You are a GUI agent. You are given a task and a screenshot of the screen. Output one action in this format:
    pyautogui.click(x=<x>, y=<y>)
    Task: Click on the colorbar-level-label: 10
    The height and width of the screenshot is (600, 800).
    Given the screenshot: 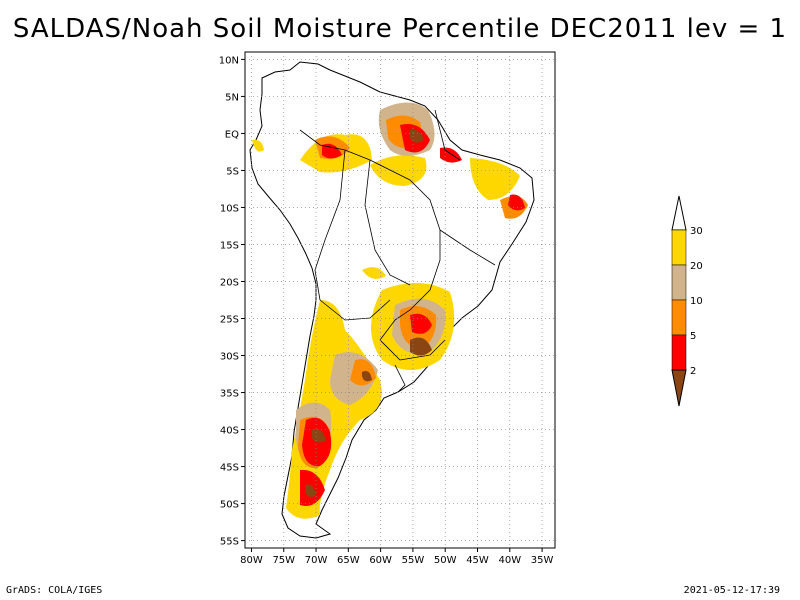 What is the action you would take?
    pyautogui.click(x=696, y=301)
    